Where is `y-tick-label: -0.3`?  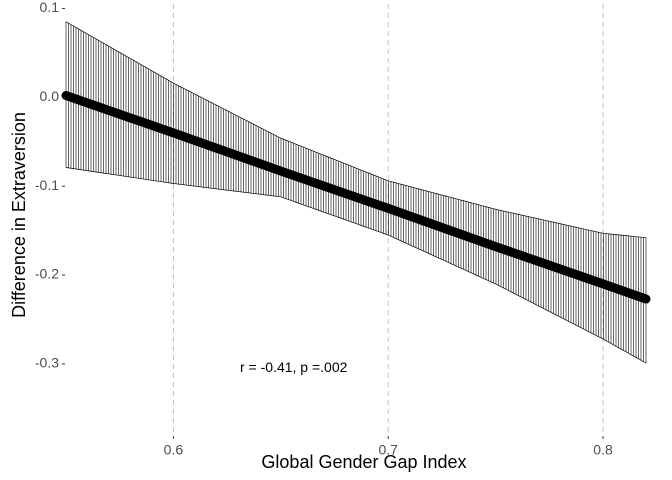 y-tick-label: -0.3 is located at coordinates (47, 363).